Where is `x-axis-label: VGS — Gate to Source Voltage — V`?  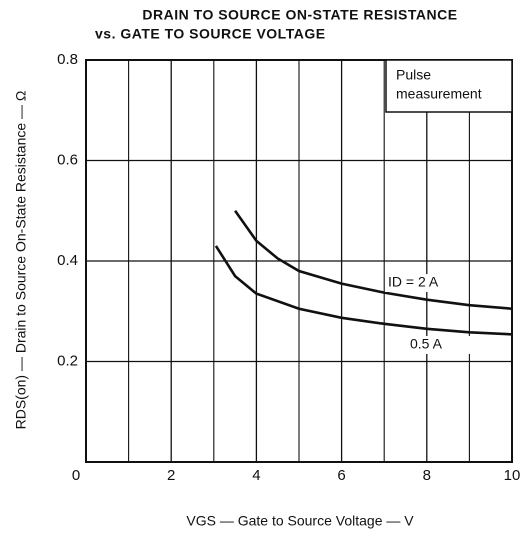 x-axis-label: VGS — Gate to Source Voltage — V is located at coordinates (300, 521).